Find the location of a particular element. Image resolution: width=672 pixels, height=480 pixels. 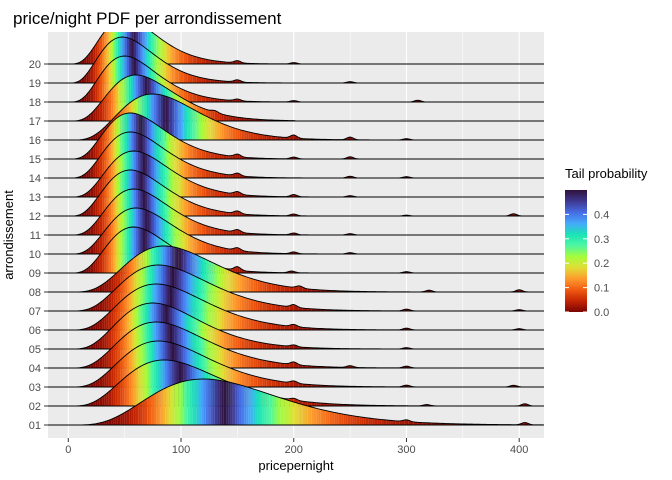

x-tick-label: 0 is located at coordinates (68, 450).